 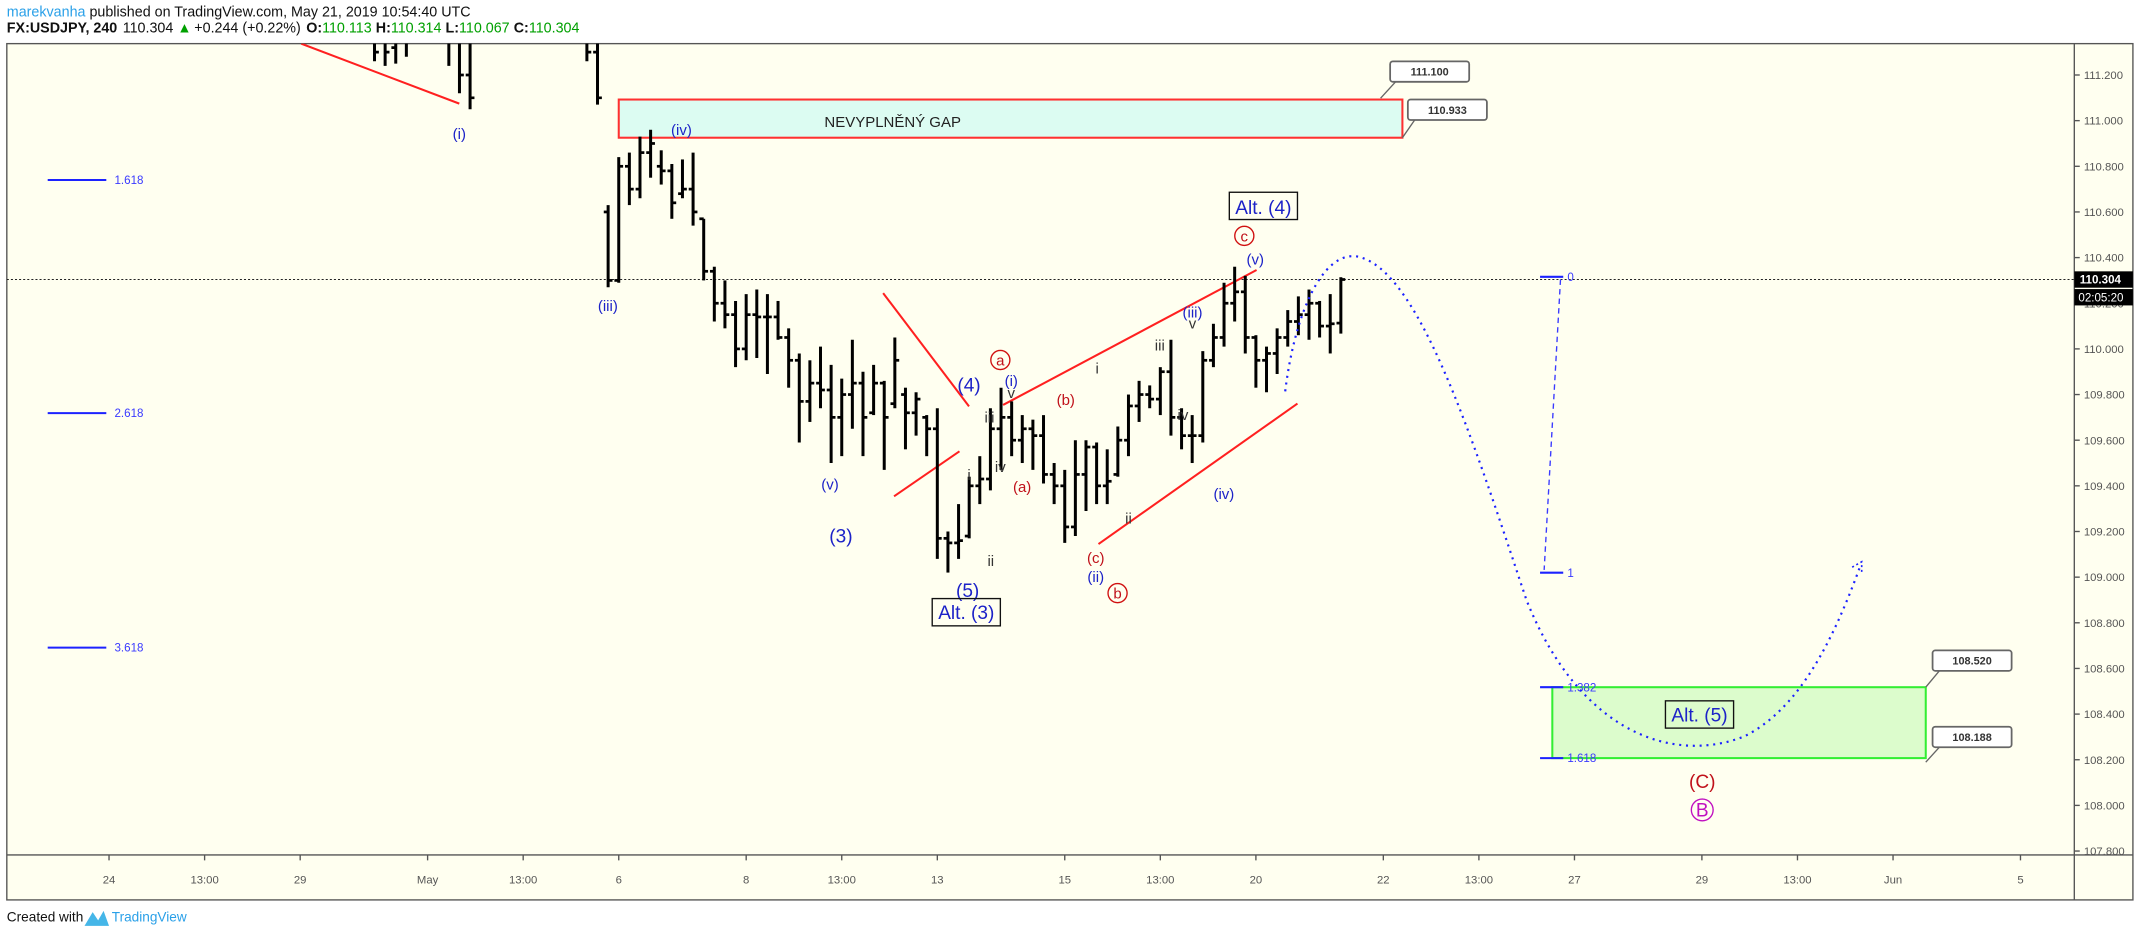 I want to click on wave-label: (i), so click(x=1011, y=381).